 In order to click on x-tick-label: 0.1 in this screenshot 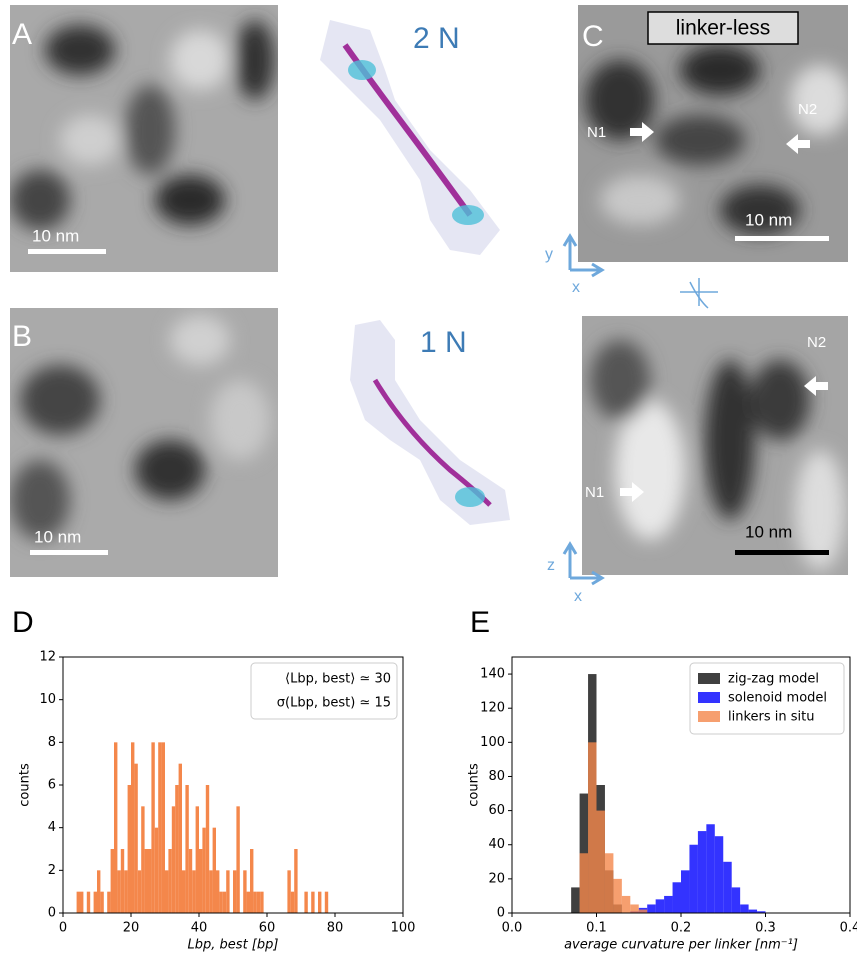, I will do `click(596, 928)`.